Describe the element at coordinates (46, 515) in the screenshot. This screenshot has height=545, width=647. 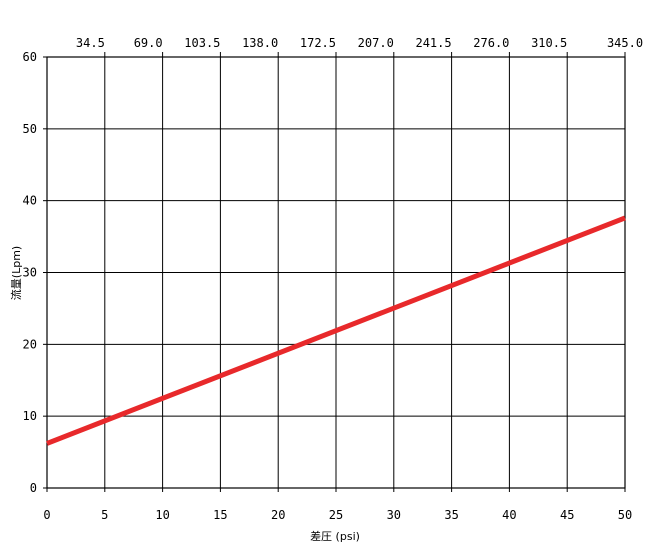
I see `x-tick-label: 0` at that location.